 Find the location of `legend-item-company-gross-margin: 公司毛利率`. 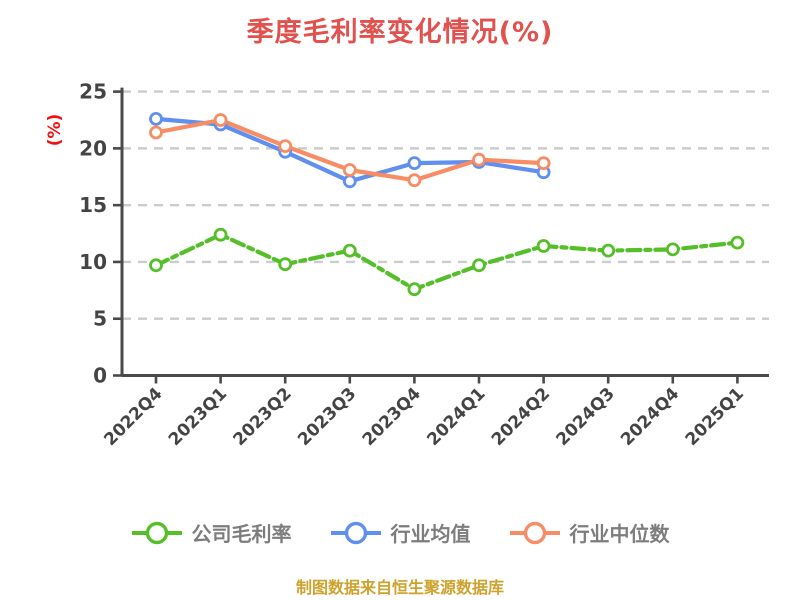

legend-item-company-gross-margin: 公司毛利率 is located at coordinates (211, 532).